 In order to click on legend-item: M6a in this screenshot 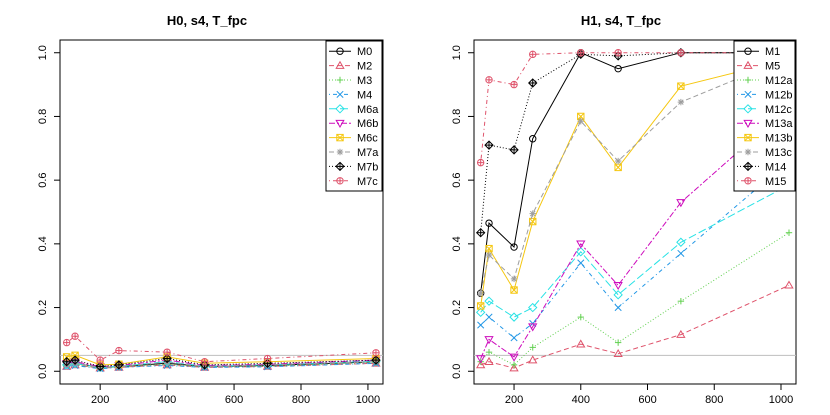, I will do `click(354, 110)`.